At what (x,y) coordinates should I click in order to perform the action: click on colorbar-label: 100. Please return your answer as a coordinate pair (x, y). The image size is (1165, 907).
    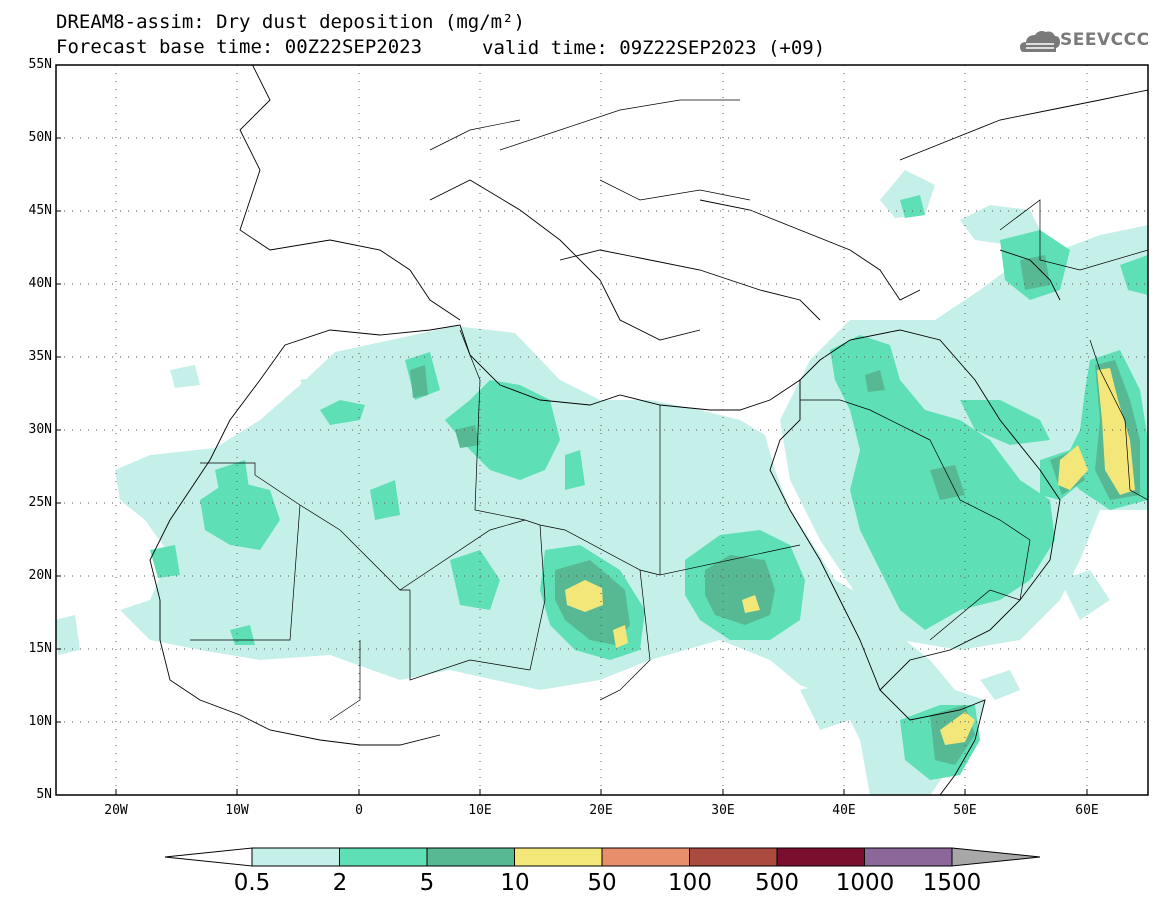
    Looking at the image, I should click on (690, 883).